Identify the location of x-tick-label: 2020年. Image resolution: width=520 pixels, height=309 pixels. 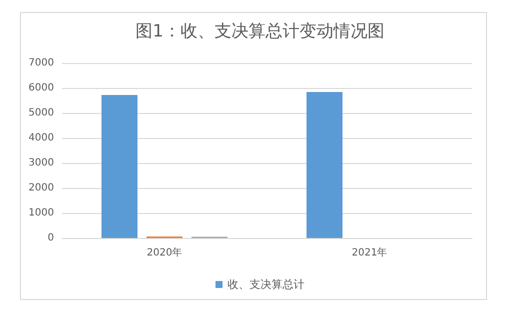
(164, 252).